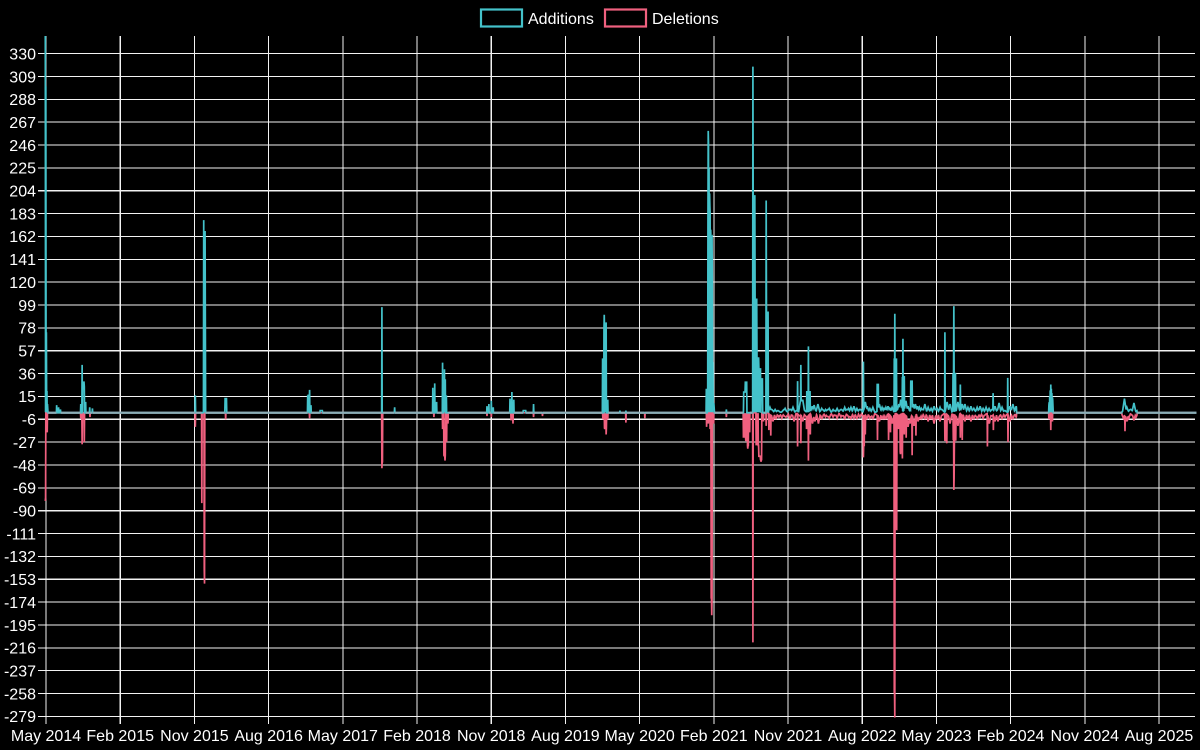 This screenshot has height=750, width=1200. I want to click on svg-text: 183, so click(22, 214).